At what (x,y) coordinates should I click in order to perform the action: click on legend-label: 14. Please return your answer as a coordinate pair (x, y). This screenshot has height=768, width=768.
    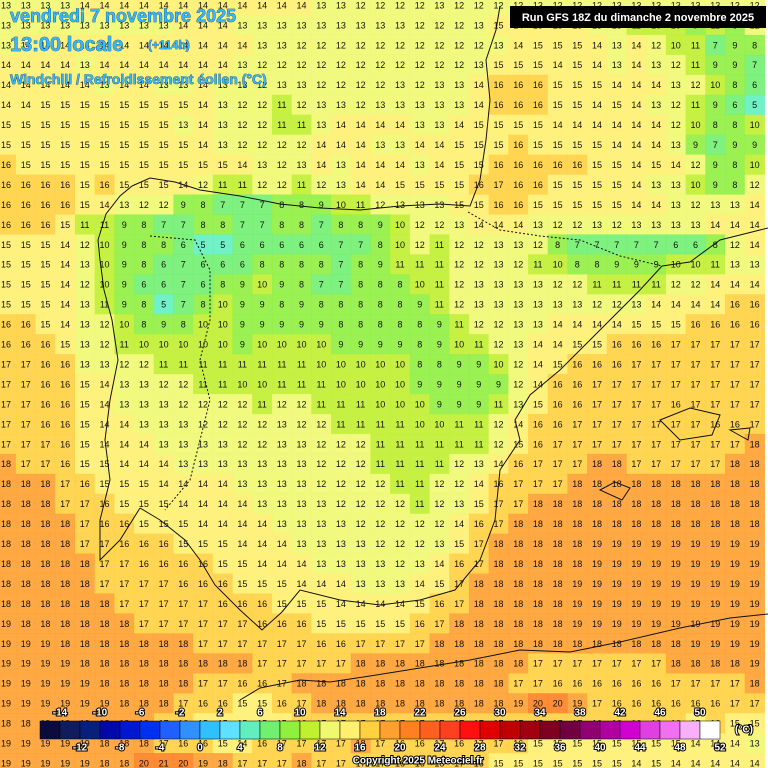
    Looking at the image, I should click on (340, 713).